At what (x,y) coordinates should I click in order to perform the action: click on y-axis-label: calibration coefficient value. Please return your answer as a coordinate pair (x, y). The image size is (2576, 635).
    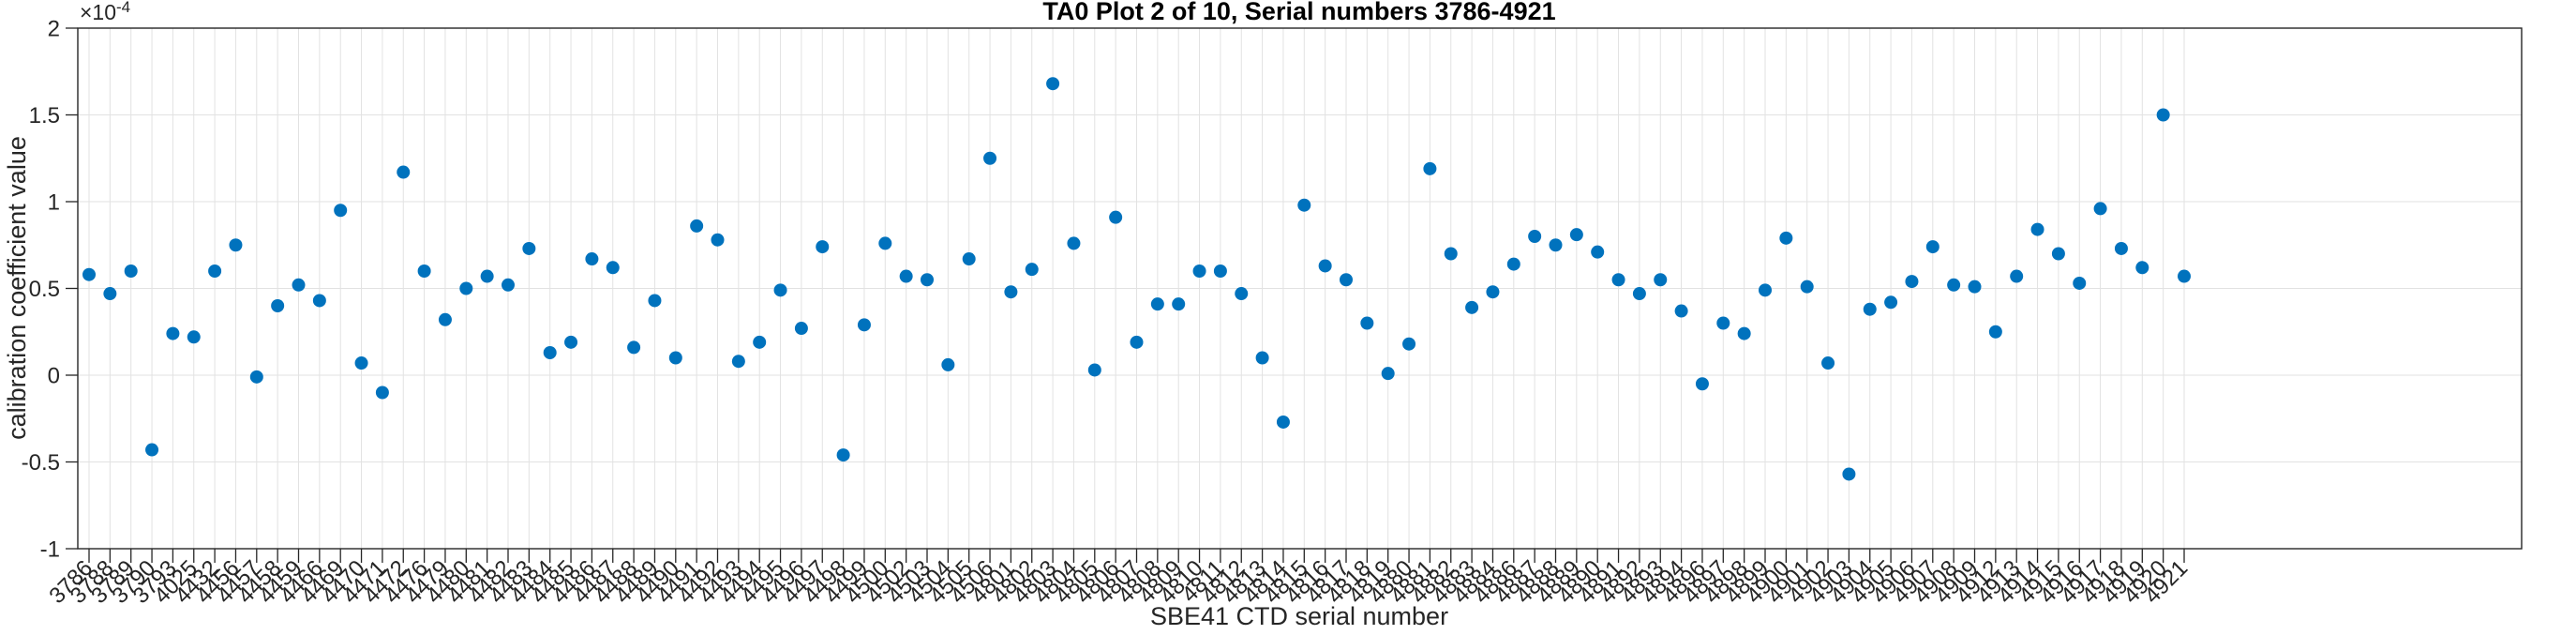
    Looking at the image, I should click on (17, 288).